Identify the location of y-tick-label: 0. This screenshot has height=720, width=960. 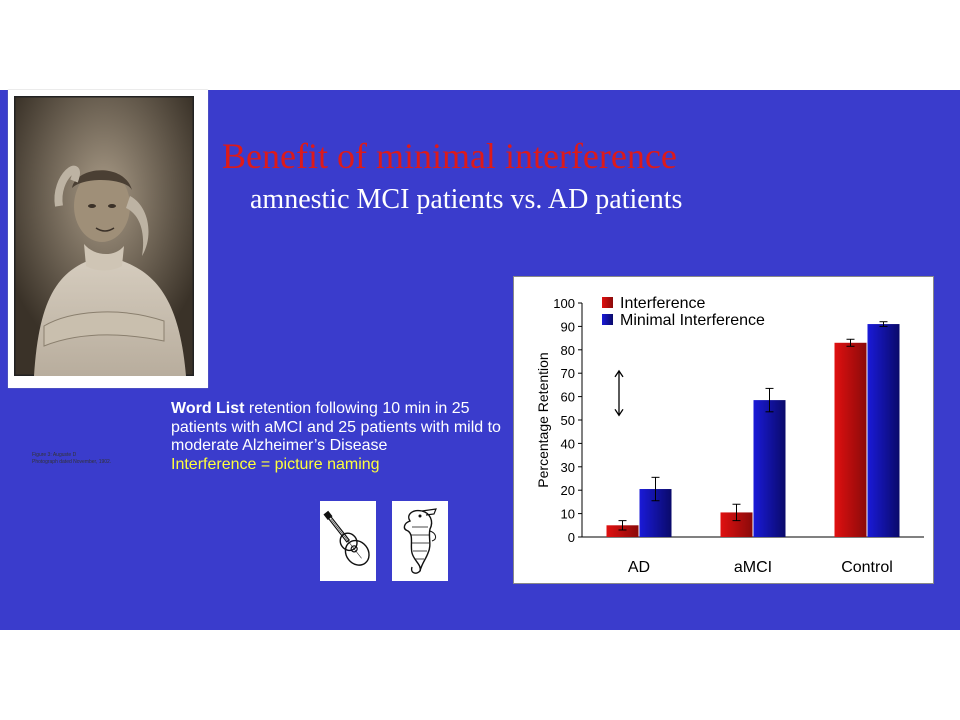
(571, 537).